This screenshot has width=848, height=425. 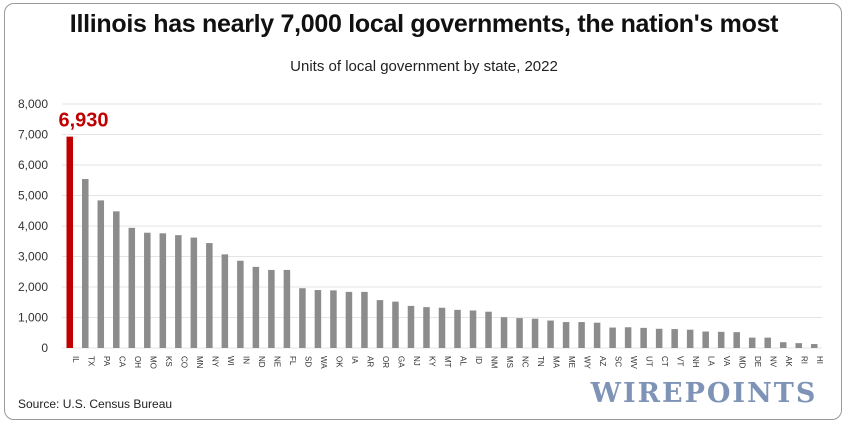 What do you see at coordinates (783, 345) in the screenshot?
I see `bar-ak` at bounding box center [783, 345].